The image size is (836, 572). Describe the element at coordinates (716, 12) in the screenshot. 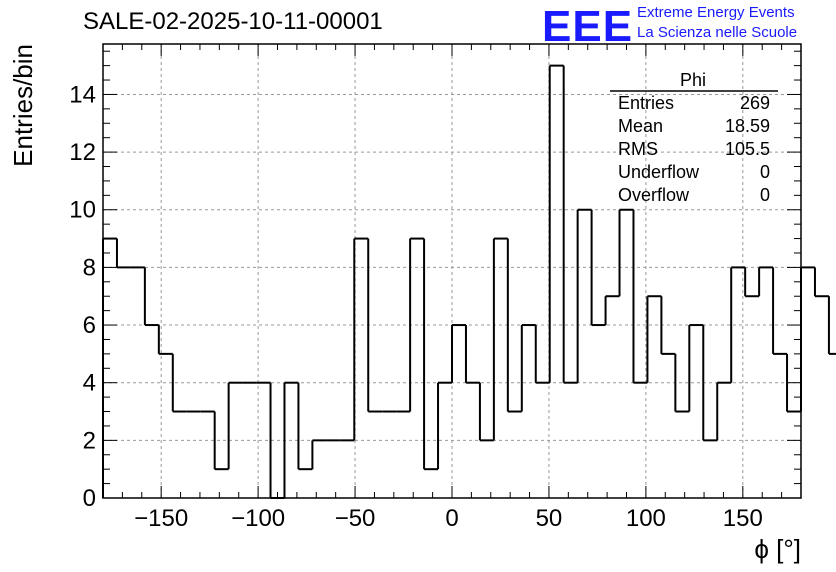

I see `logo-line-1: Extreme Energy Events` at that location.